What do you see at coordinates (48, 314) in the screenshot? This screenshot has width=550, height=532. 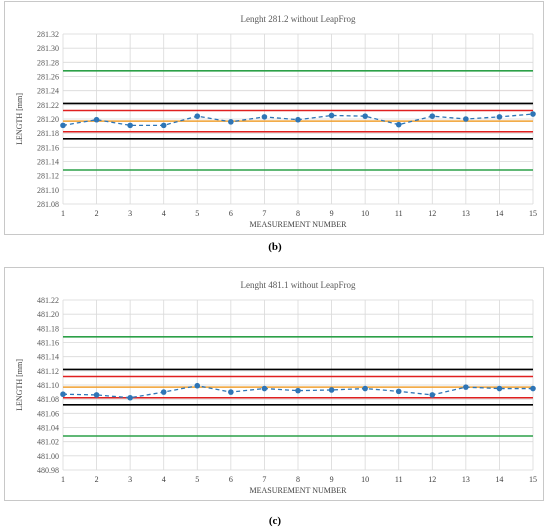 I see `y-tick-label: 481.20` at bounding box center [48, 314].